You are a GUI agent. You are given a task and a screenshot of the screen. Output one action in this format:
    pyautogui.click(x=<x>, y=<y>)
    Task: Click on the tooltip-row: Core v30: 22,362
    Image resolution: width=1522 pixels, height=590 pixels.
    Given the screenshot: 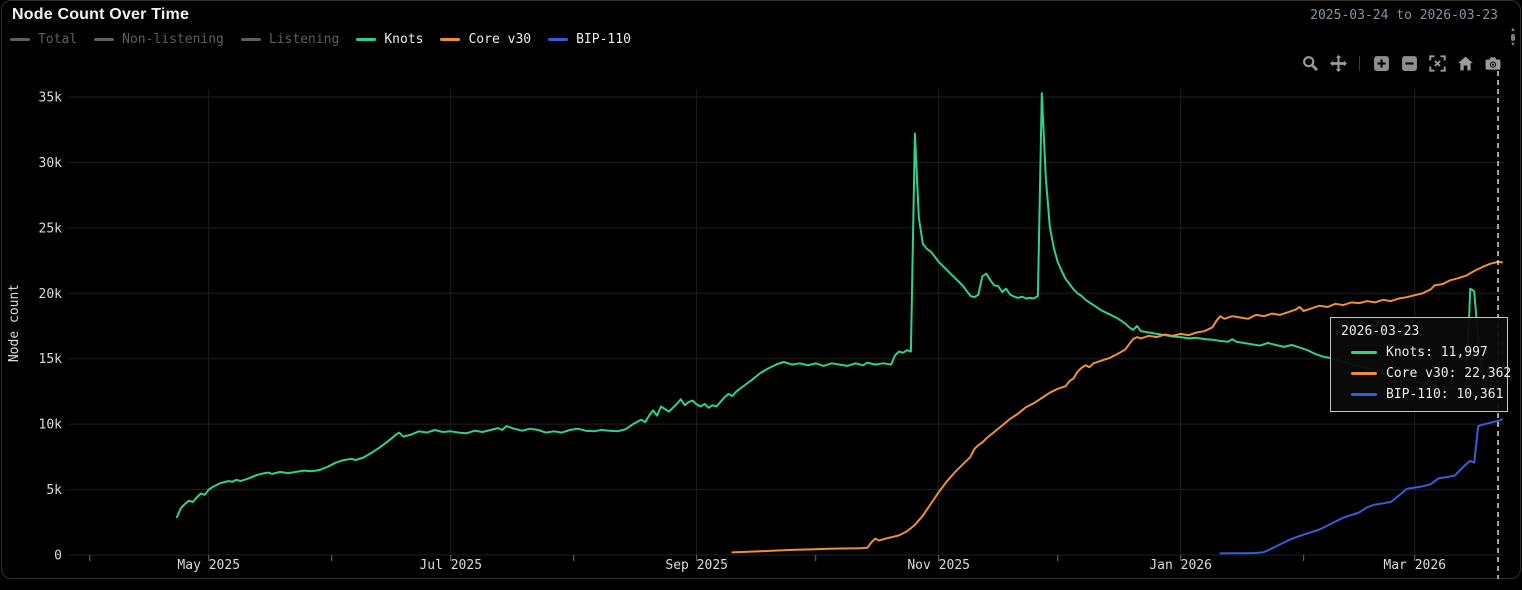 What is the action you would take?
    pyautogui.click(x=1426, y=373)
    